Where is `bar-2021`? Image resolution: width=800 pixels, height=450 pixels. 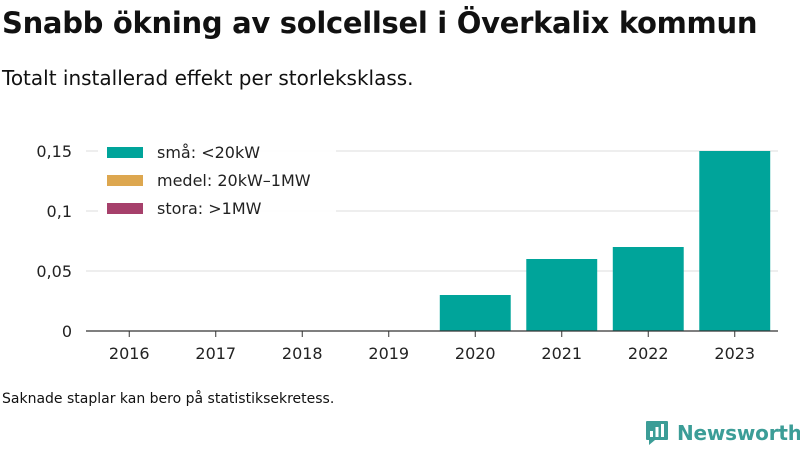 bar-2021 is located at coordinates (562, 295).